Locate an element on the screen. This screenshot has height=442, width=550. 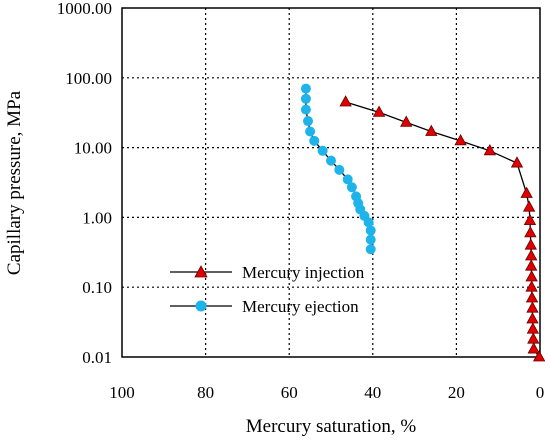
y-tick-label: 1.00 is located at coordinates (97, 217).